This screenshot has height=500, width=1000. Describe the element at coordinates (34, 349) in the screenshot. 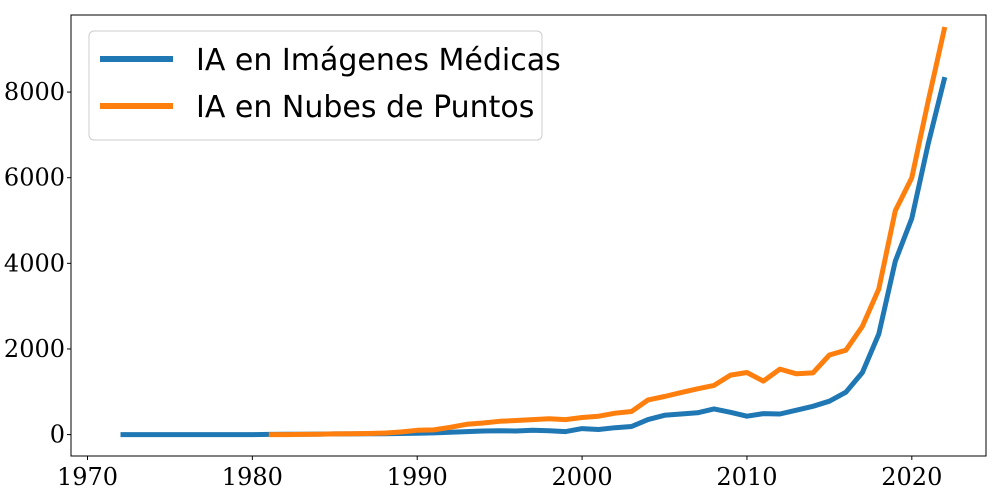

I see `y-tick-label-2000: 2000` at that location.